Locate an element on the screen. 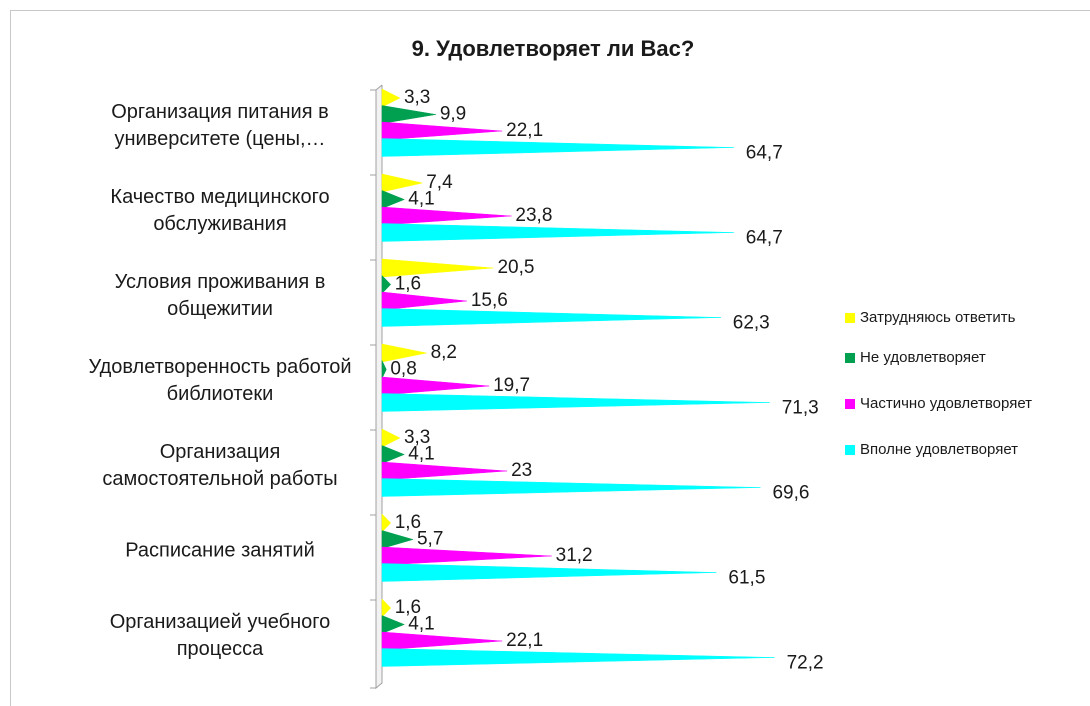 The width and height of the screenshot is (1090, 706). chart-title: 9. Удовлетворяет ли Вас? is located at coordinates (553, 48).